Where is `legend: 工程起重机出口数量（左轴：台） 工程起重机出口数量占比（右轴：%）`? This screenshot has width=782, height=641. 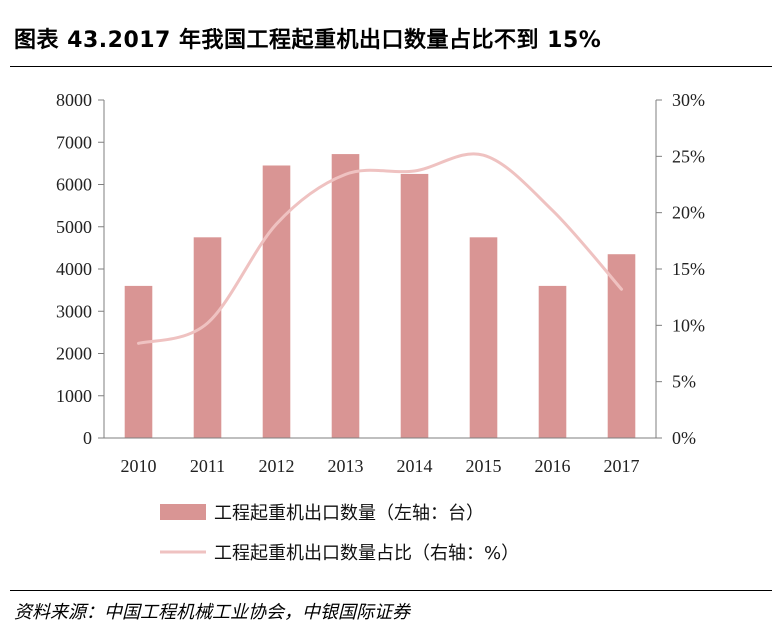 legend: 工程起重机出口数量（左轴：台） 工程起重机出口数量占比（右轴：%） is located at coordinates (339, 533).